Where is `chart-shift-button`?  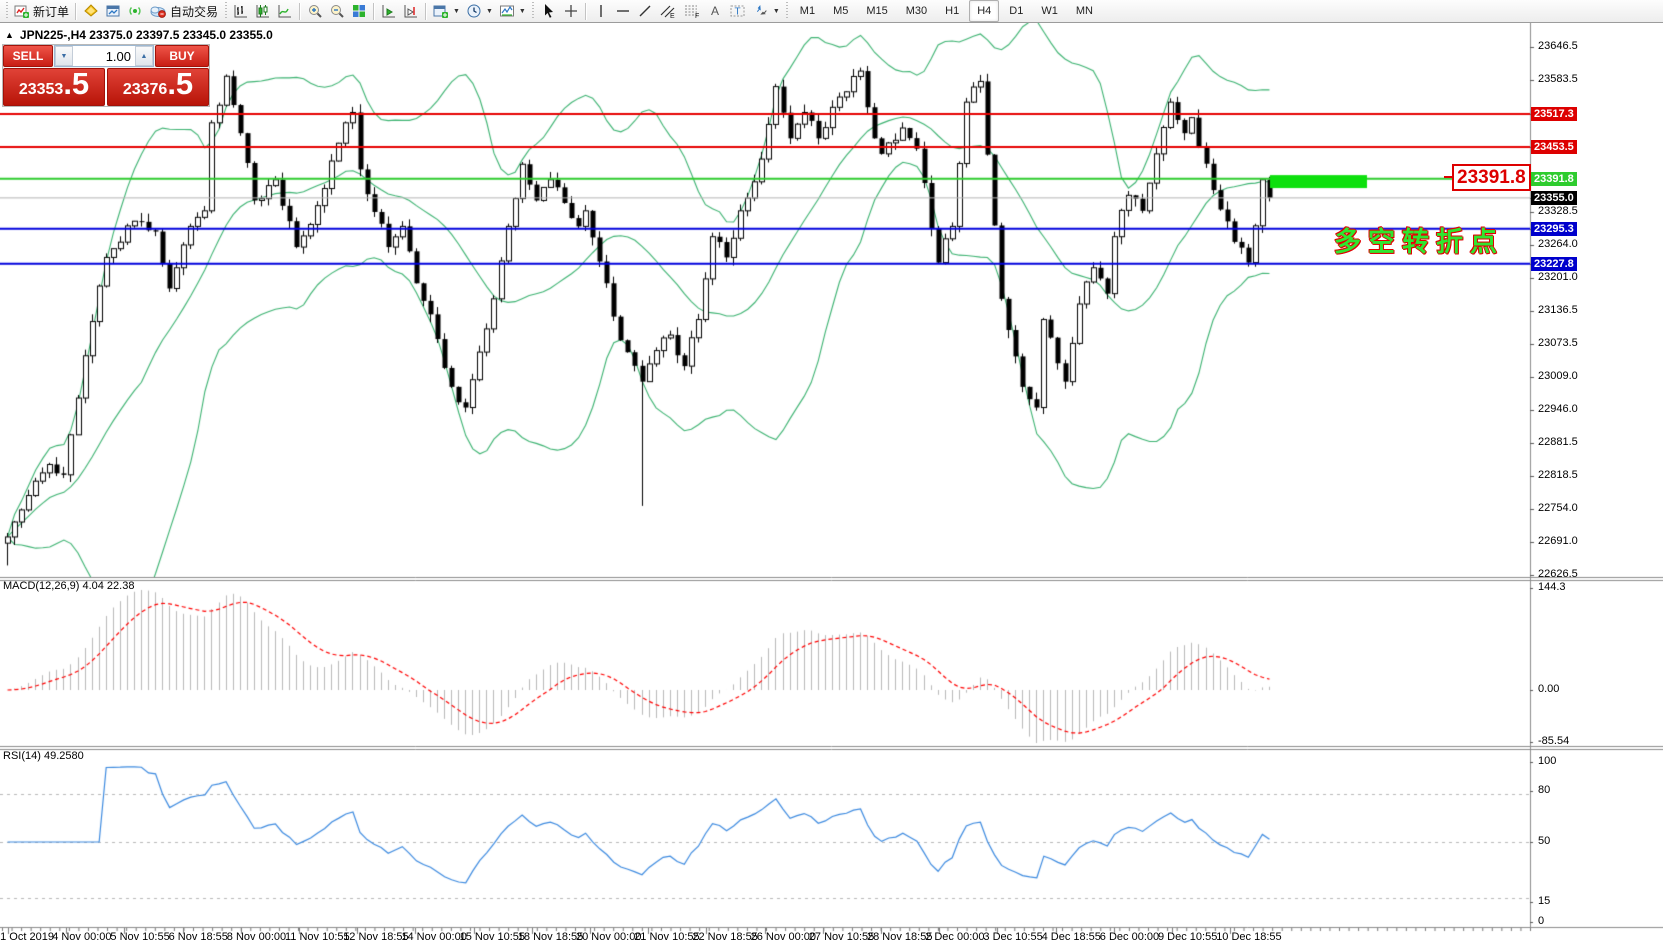 chart-shift-button is located at coordinates (411, 11).